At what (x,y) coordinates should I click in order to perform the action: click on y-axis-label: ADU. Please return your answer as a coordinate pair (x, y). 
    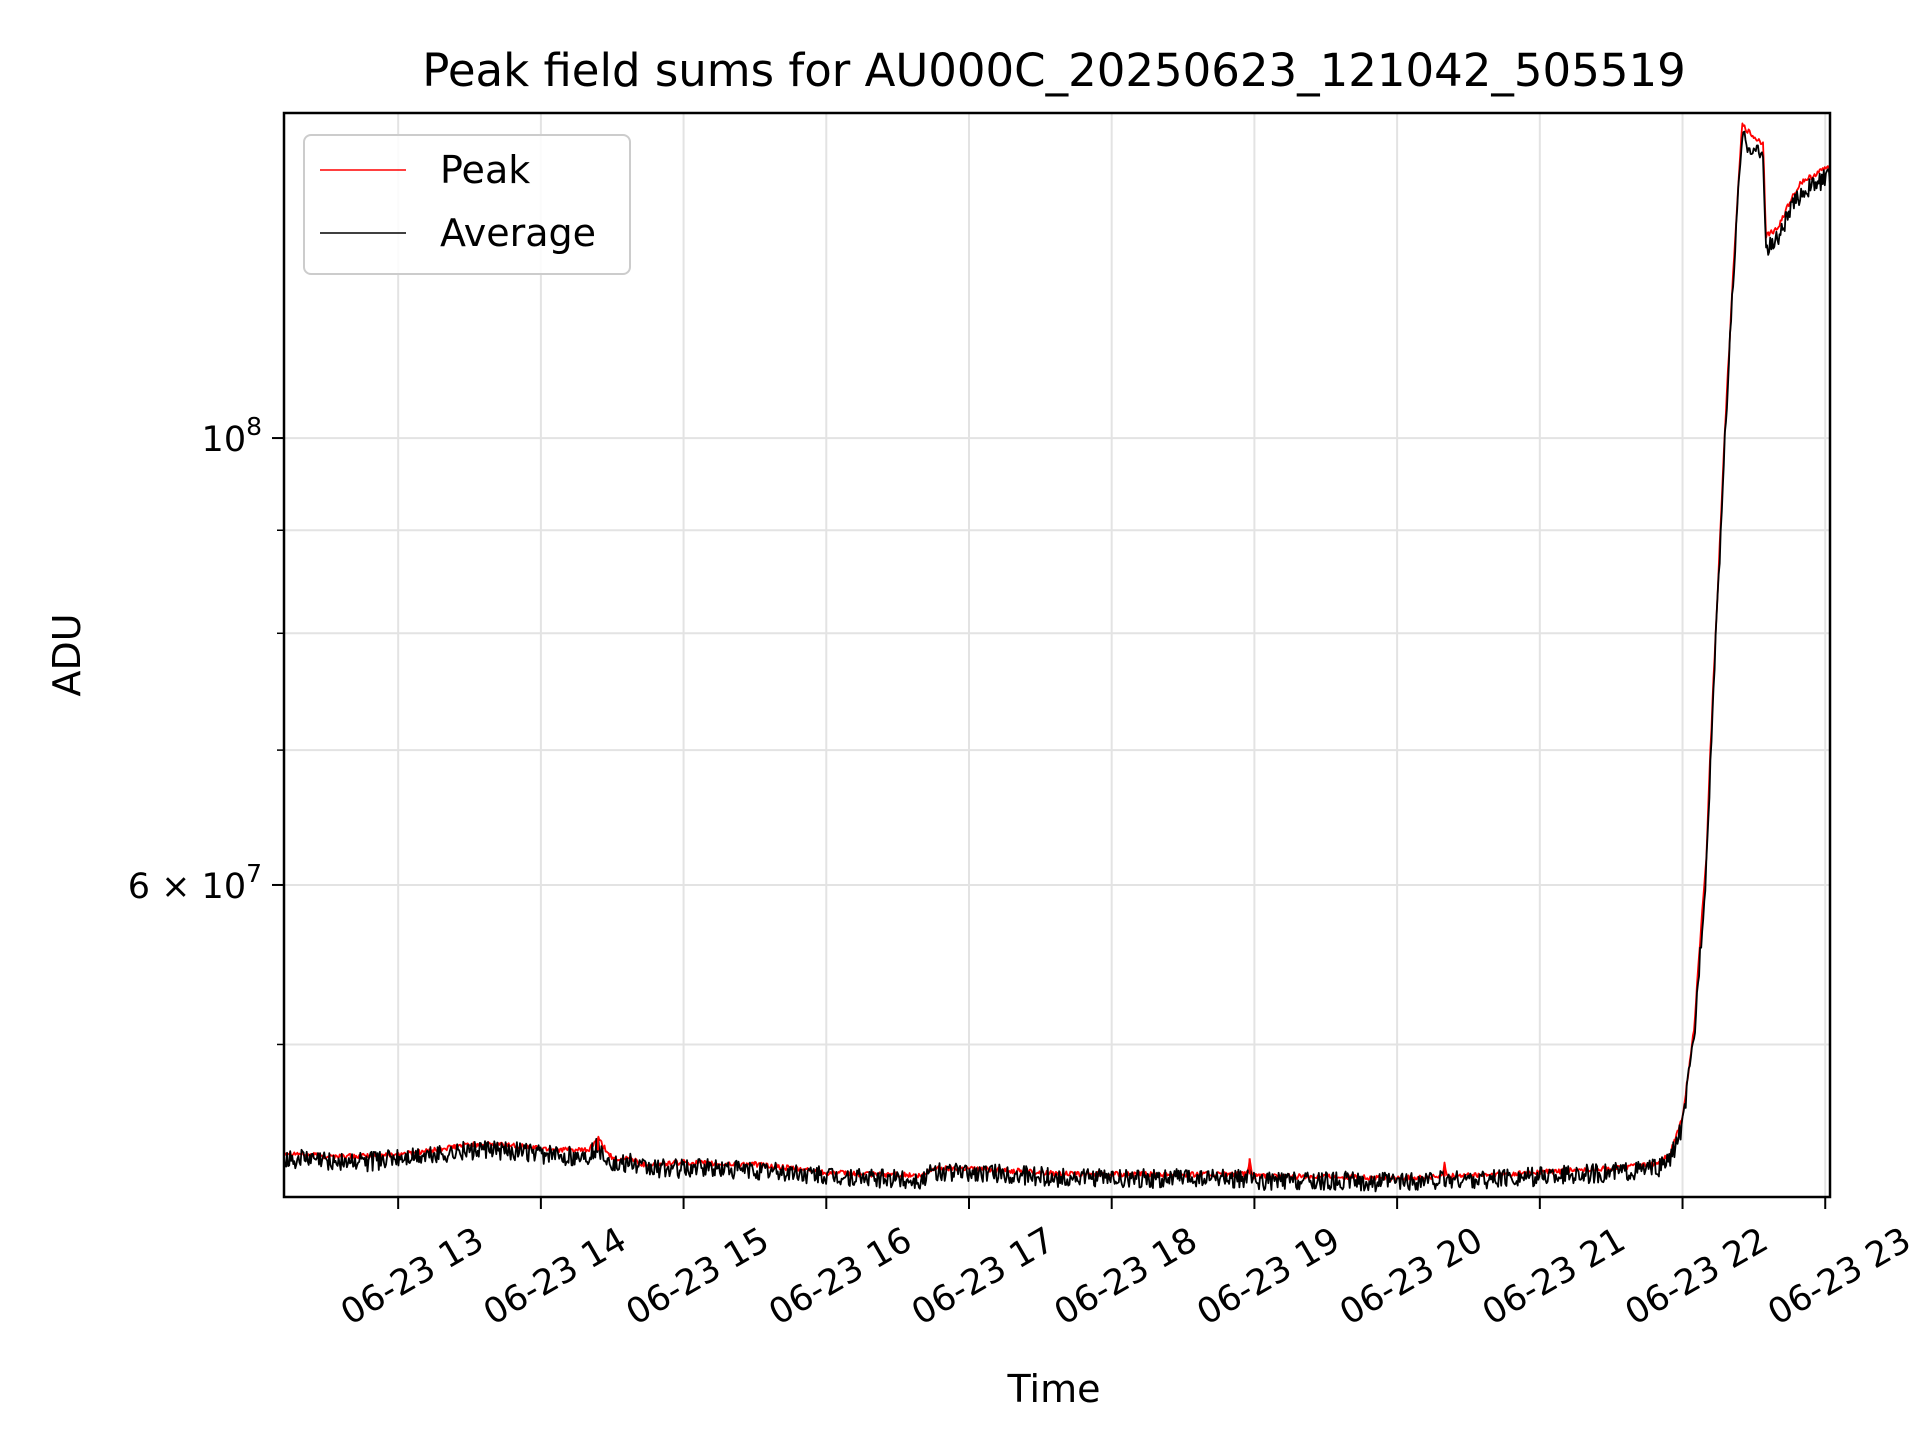
    Looking at the image, I should click on (67, 654).